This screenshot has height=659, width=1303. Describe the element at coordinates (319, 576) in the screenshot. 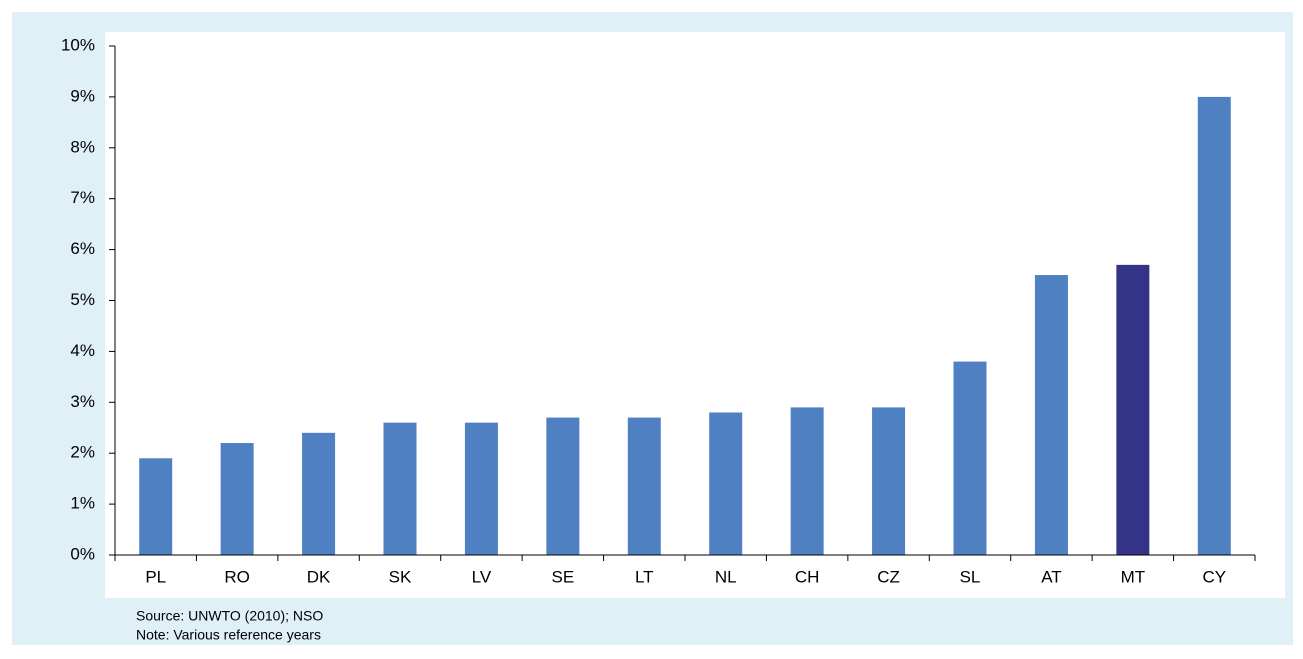

I see `x-tick-label: DK` at that location.